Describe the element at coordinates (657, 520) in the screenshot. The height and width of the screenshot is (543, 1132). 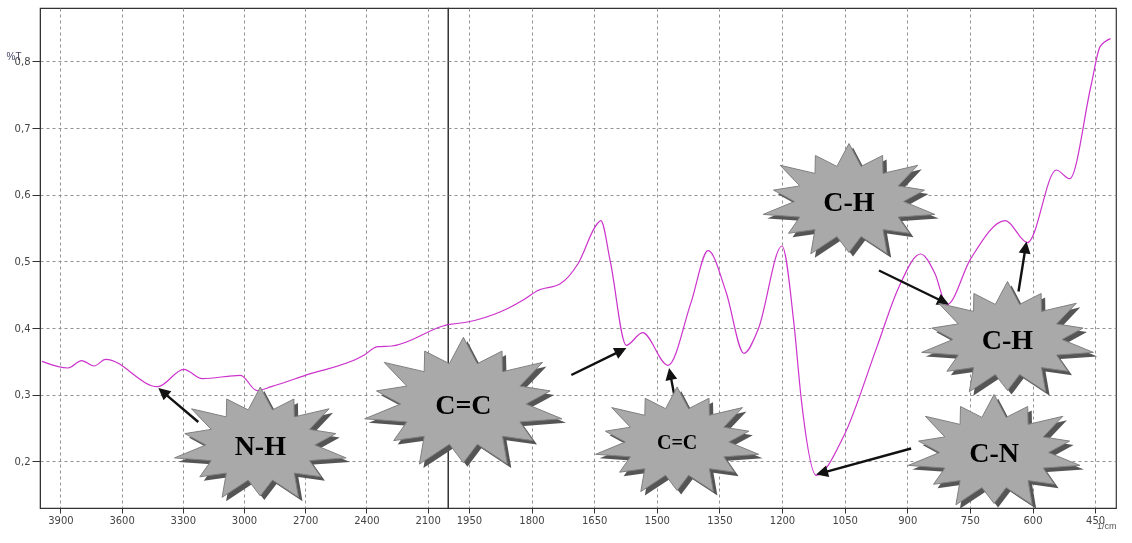
I see `x-tick-label: 1500` at that location.